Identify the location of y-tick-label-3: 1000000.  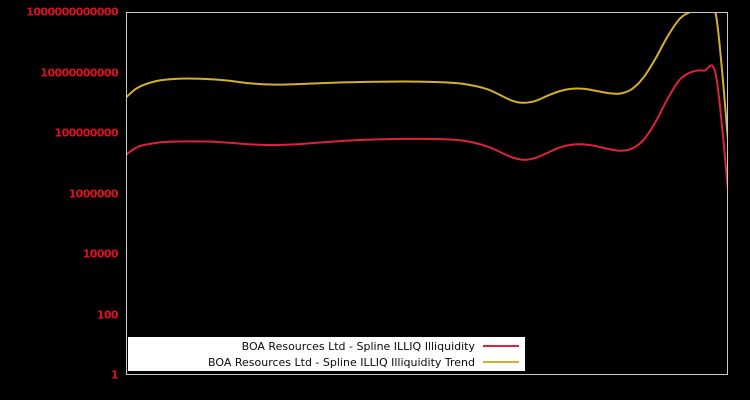
(93, 193).